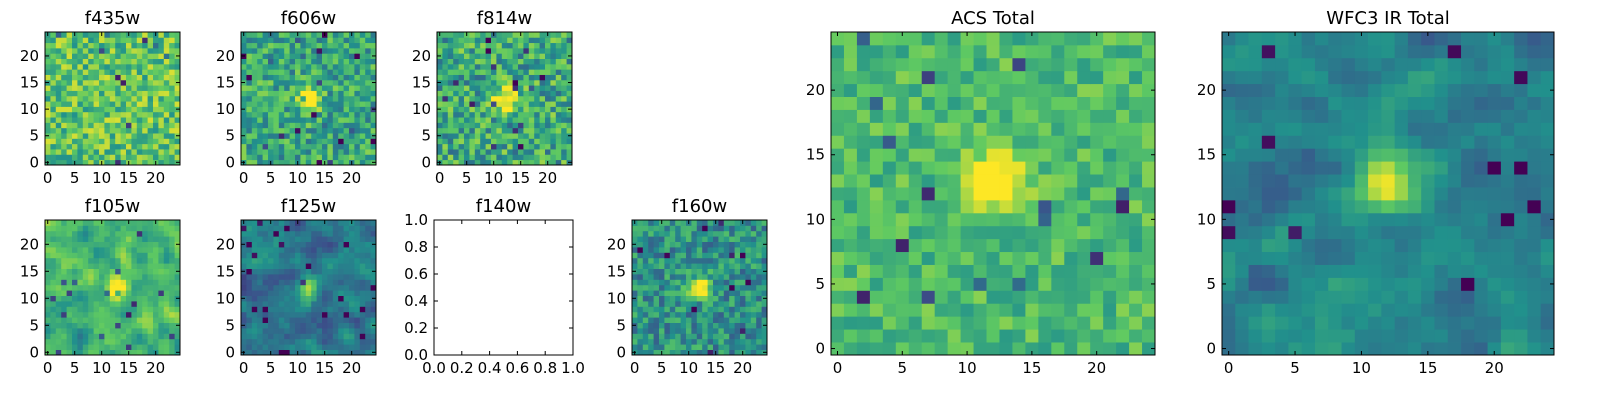 Image resolution: width=1600 pixels, height=400 pixels. What do you see at coordinates (688, 368) in the screenshot?
I see `x-tick-label: 10` at bounding box center [688, 368].